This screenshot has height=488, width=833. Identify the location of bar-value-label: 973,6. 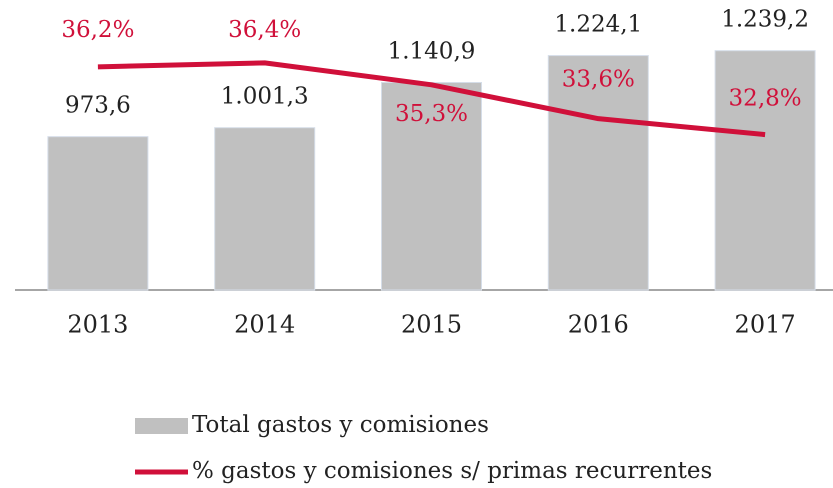
(98, 106).